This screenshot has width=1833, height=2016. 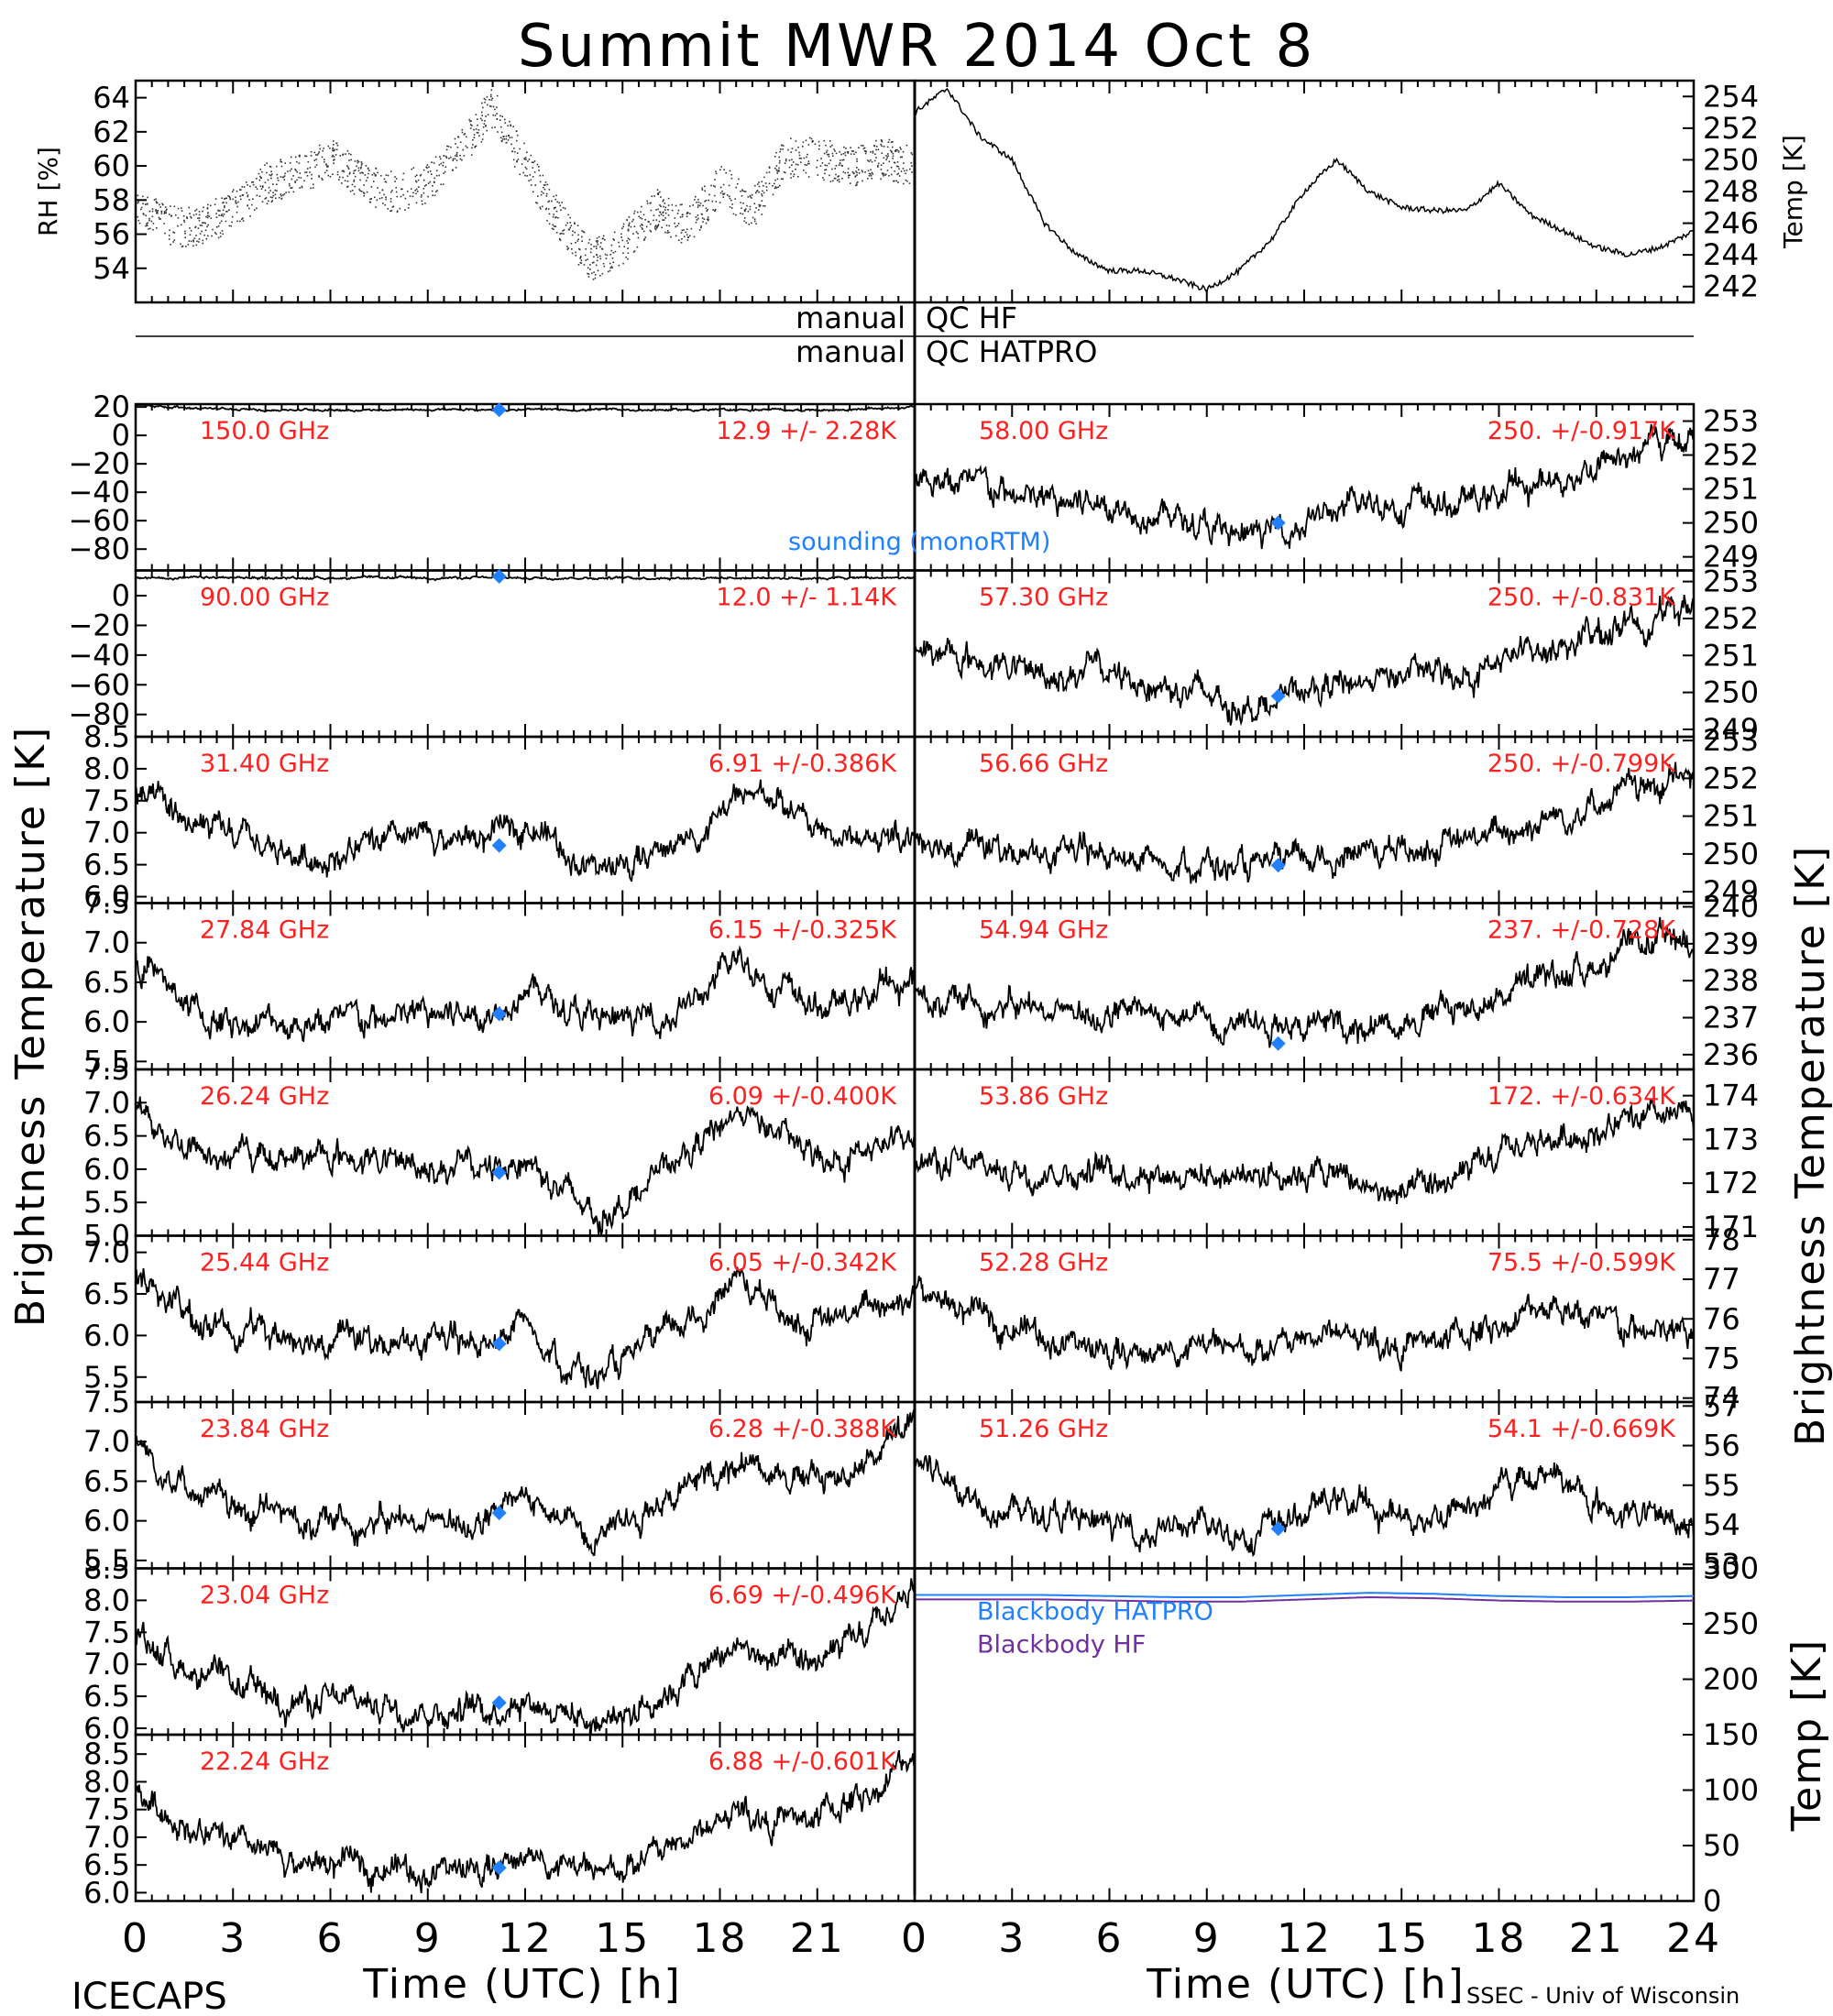 What do you see at coordinates (1110, 1938) in the screenshot?
I see `x-tick-label: 6` at bounding box center [1110, 1938].